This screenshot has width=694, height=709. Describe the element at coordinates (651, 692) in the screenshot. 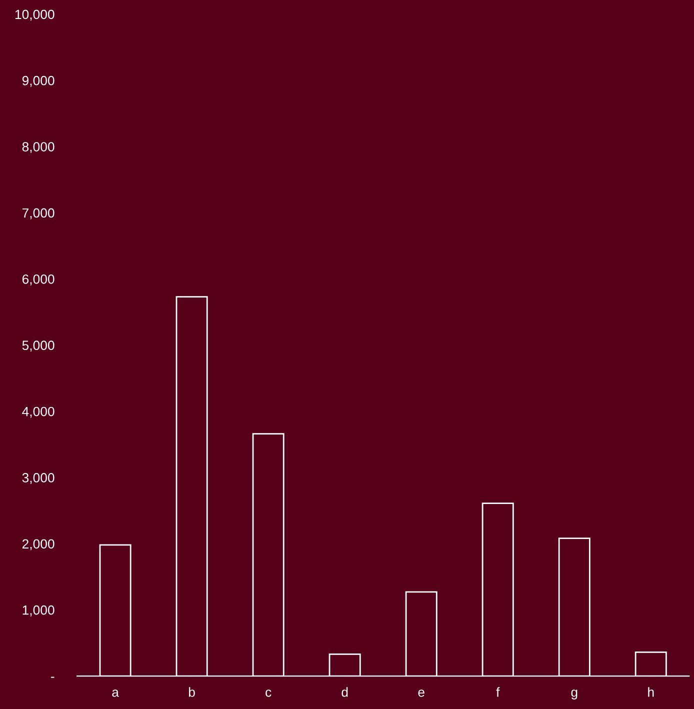

I see `x-tick-label: h` at that location.